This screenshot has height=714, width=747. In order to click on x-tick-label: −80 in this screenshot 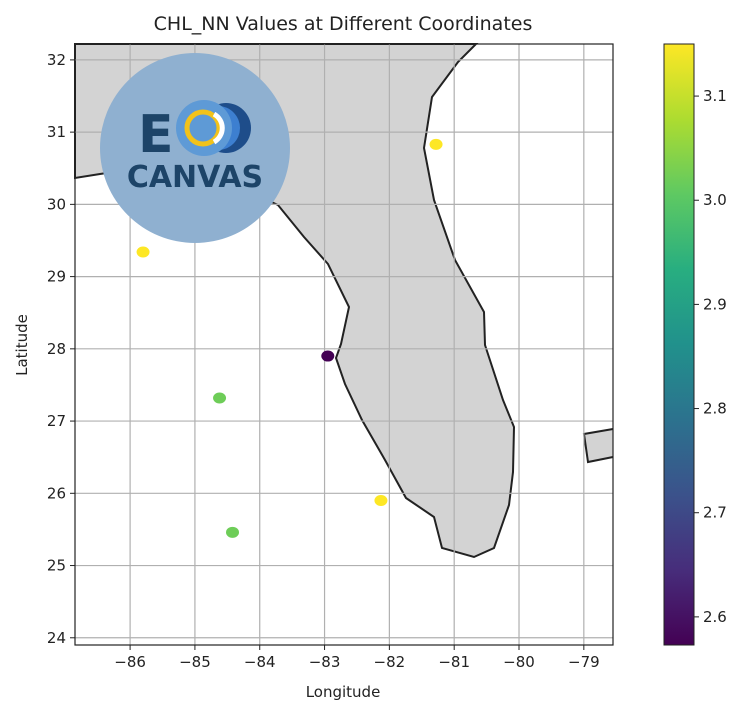, I will do `click(519, 662)`.